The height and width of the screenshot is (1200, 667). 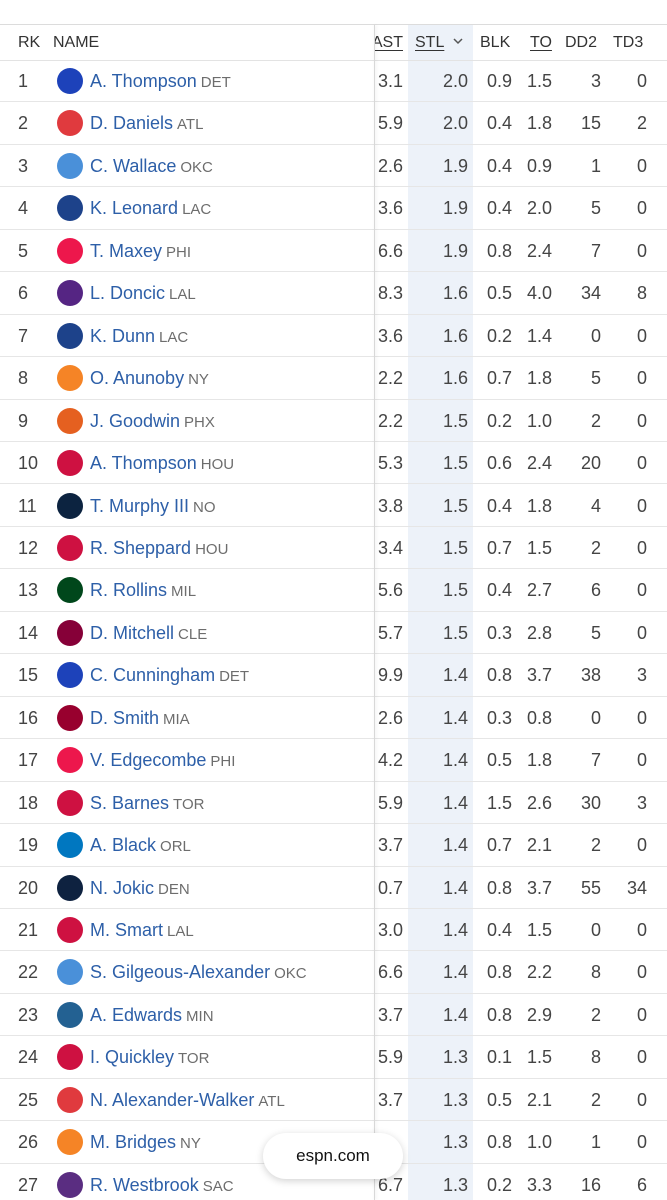 What do you see at coordinates (541, 42) in the screenshot?
I see `header-to: TO` at bounding box center [541, 42].